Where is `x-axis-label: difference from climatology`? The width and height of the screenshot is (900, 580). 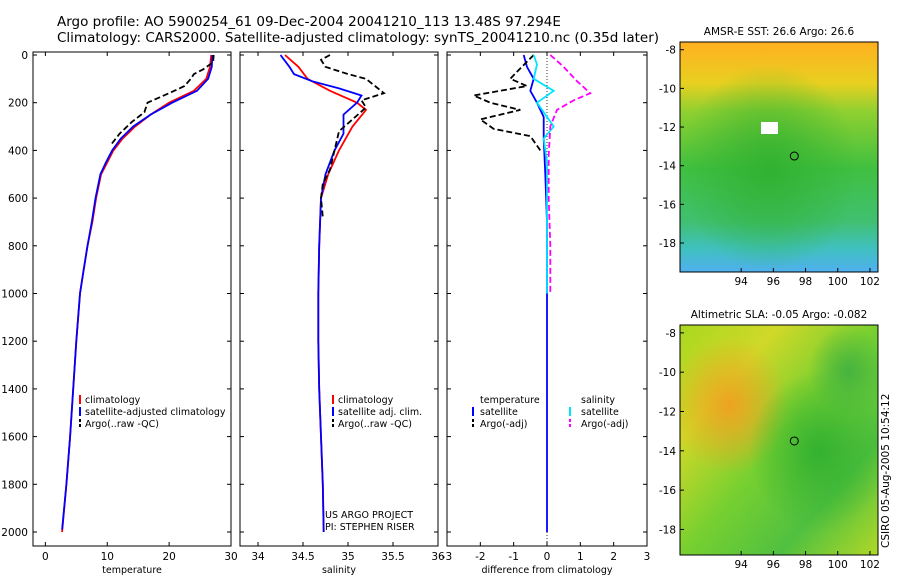 x-axis-label: difference from climatology is located at coordinates (546, 570).